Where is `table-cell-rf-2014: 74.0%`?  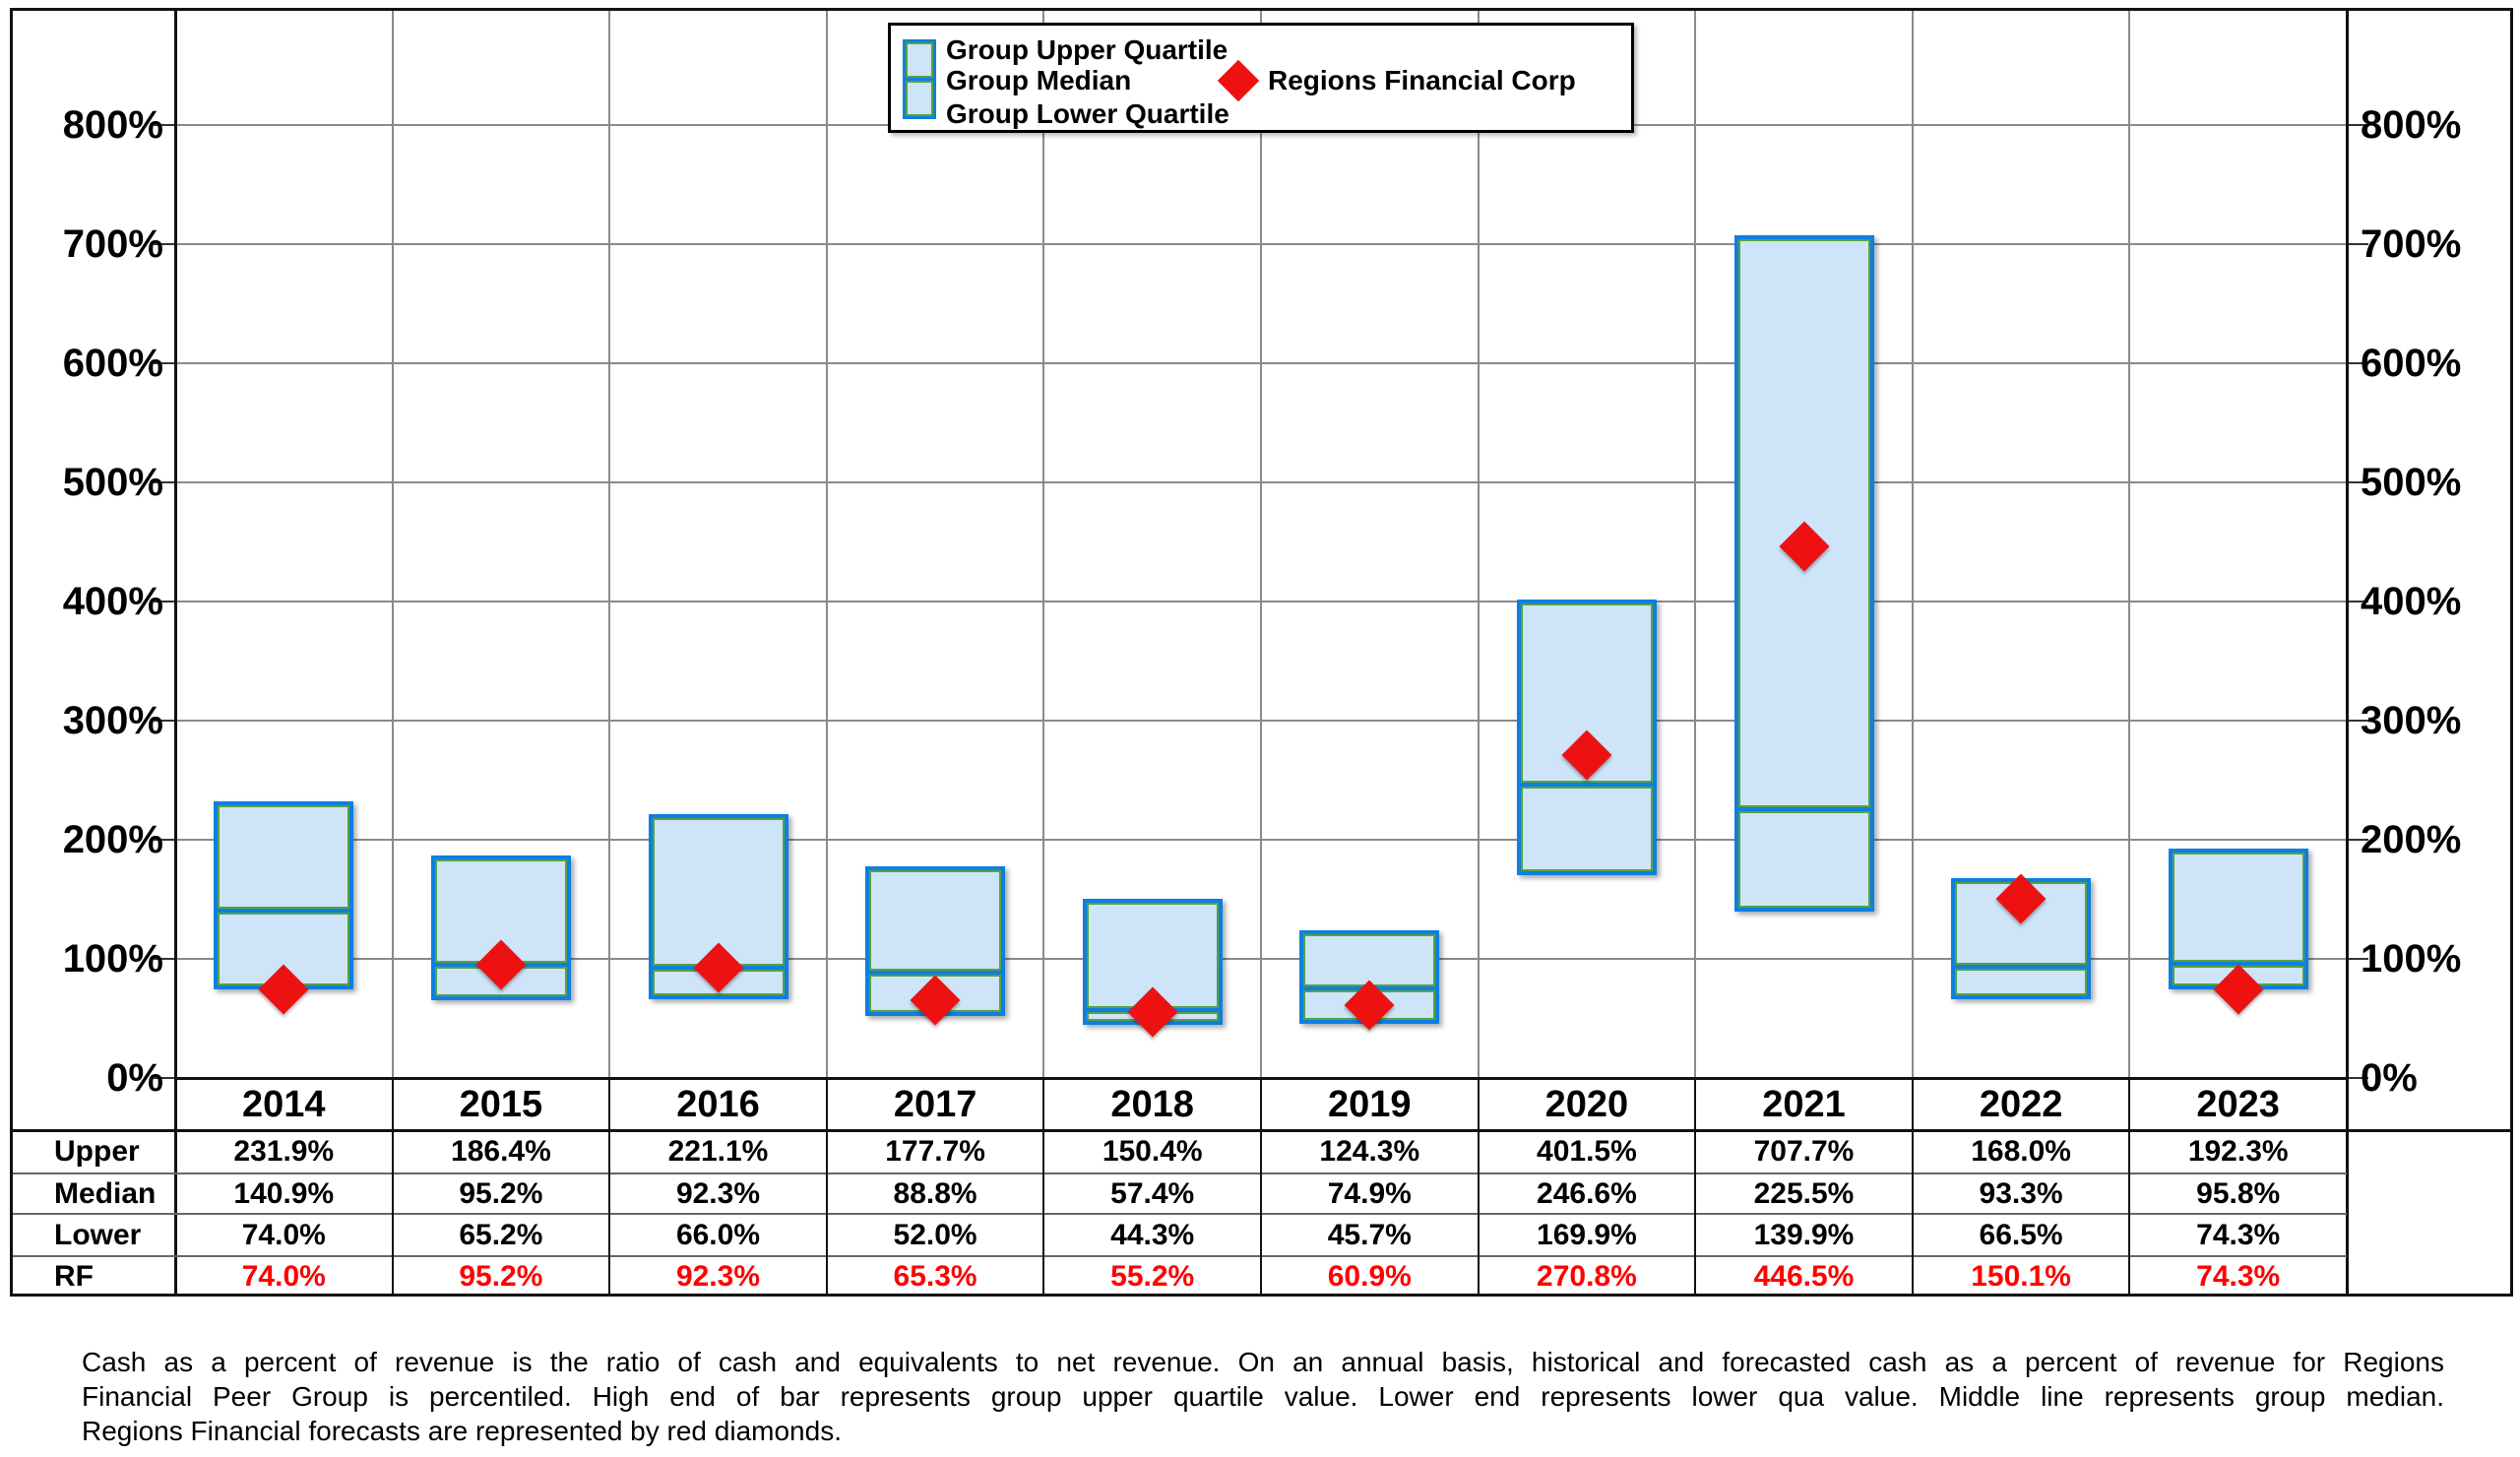 table-cell-rf-2014: 74.0% is located at coordinates (283, 1276).